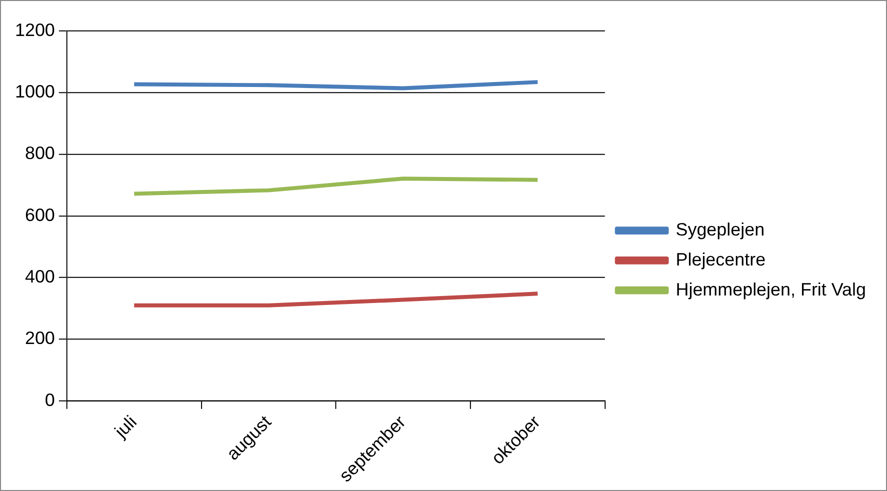 The height and width of the screenshot is (491, 887). What do you see at coordinates (721, 259) in the screenshot?
I see `legend-label: Plejecentre` at bounding box center [721, 259].